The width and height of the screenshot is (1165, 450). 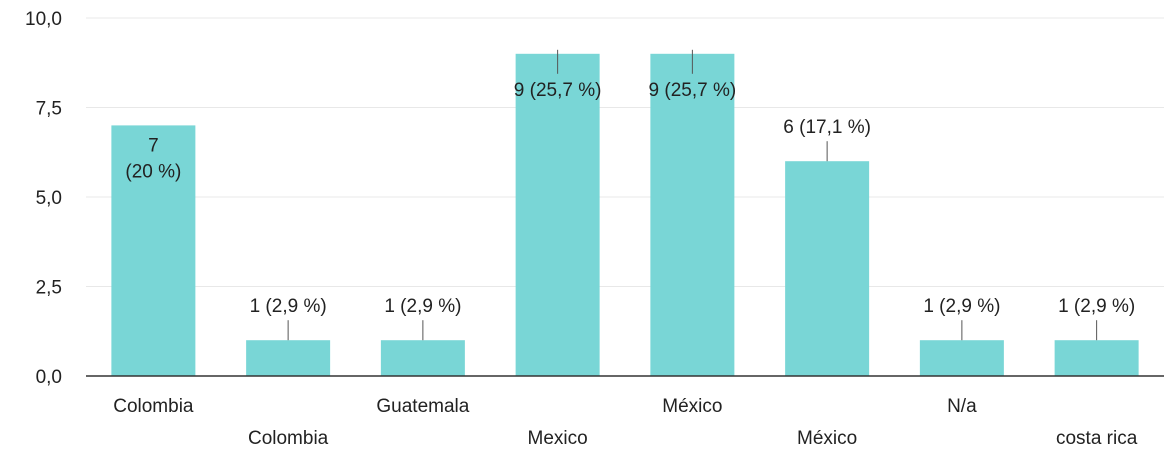 I want to click on y-axis-ticks: 0,0 2,5 5,0 7,5 10,0, so click(x=43, y=198).